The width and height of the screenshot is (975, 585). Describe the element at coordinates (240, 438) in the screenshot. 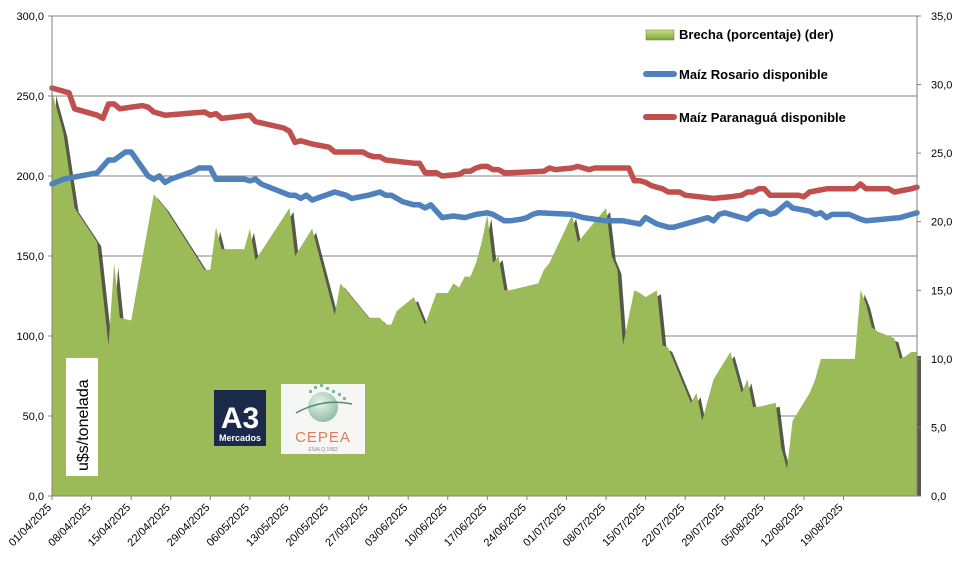

I see `svg-text: Mercados` at that location.